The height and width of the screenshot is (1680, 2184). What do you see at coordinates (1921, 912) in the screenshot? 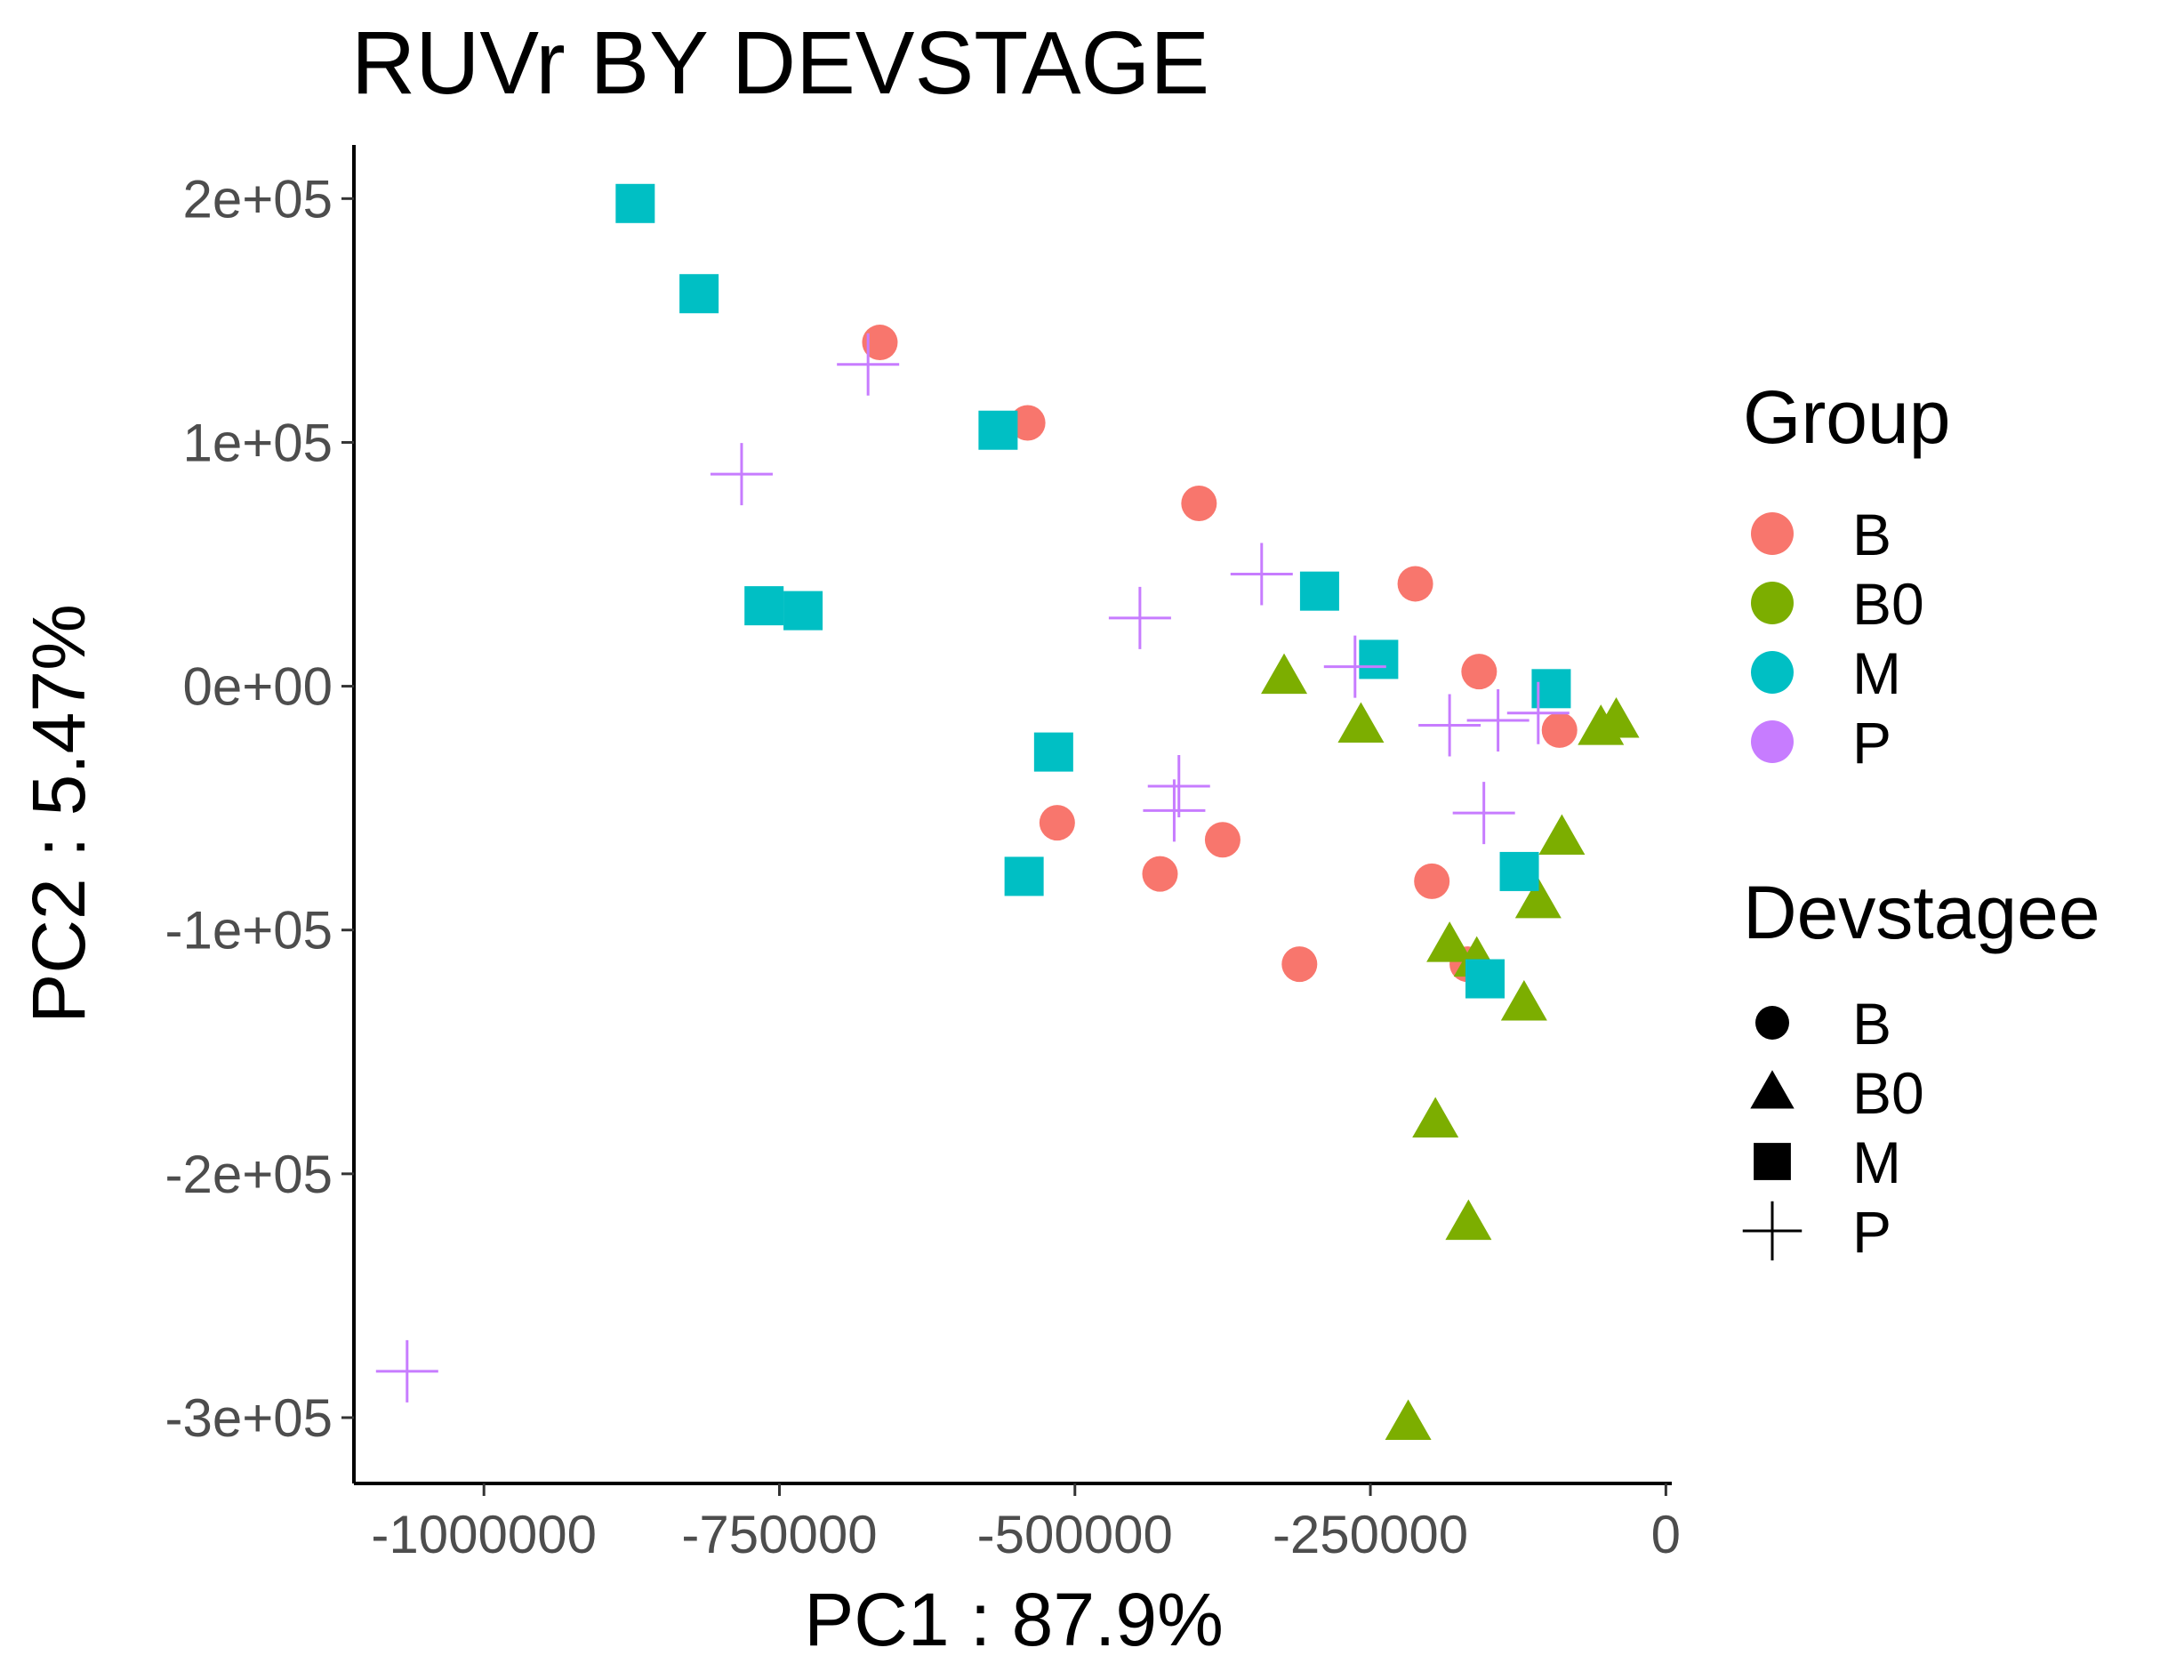
I see `legend-title-devstagee: Devstagee` at bounding box center [1921, 912].